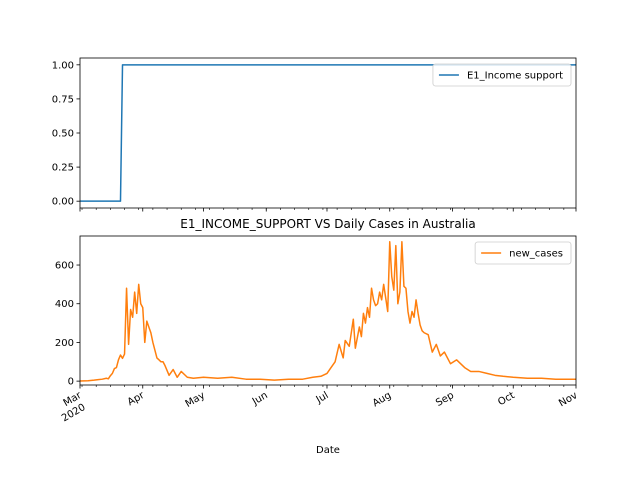 Image resolution: width=640 pixels, height=480 pixels. Describe the element at coordinates (328, 450) in the screenshot. I see `x-axis-label: Date` at that location.